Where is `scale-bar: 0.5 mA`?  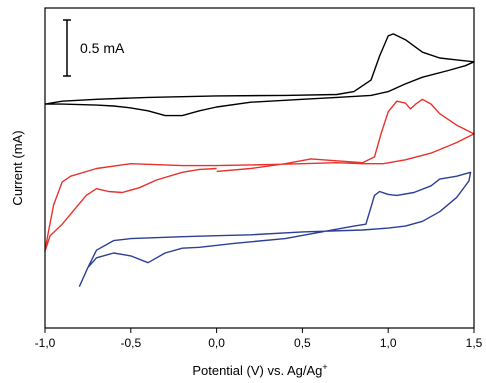
scale-bar: 0.5 mA is located at coordinates (94, 48).